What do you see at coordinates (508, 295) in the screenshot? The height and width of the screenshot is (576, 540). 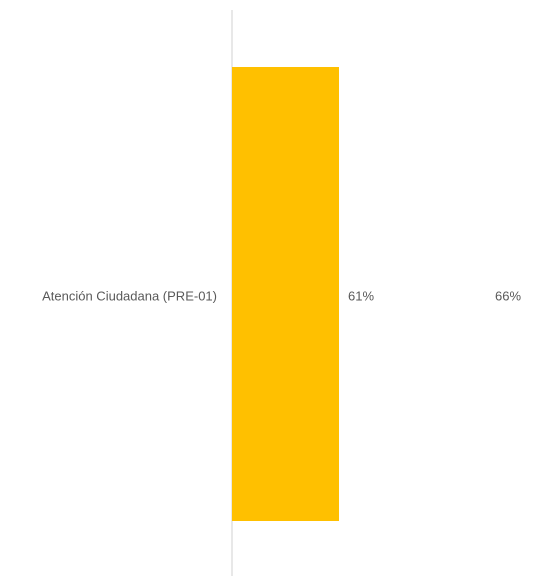 I see `data-label-1: 66%` at bounding box center [508, 295].